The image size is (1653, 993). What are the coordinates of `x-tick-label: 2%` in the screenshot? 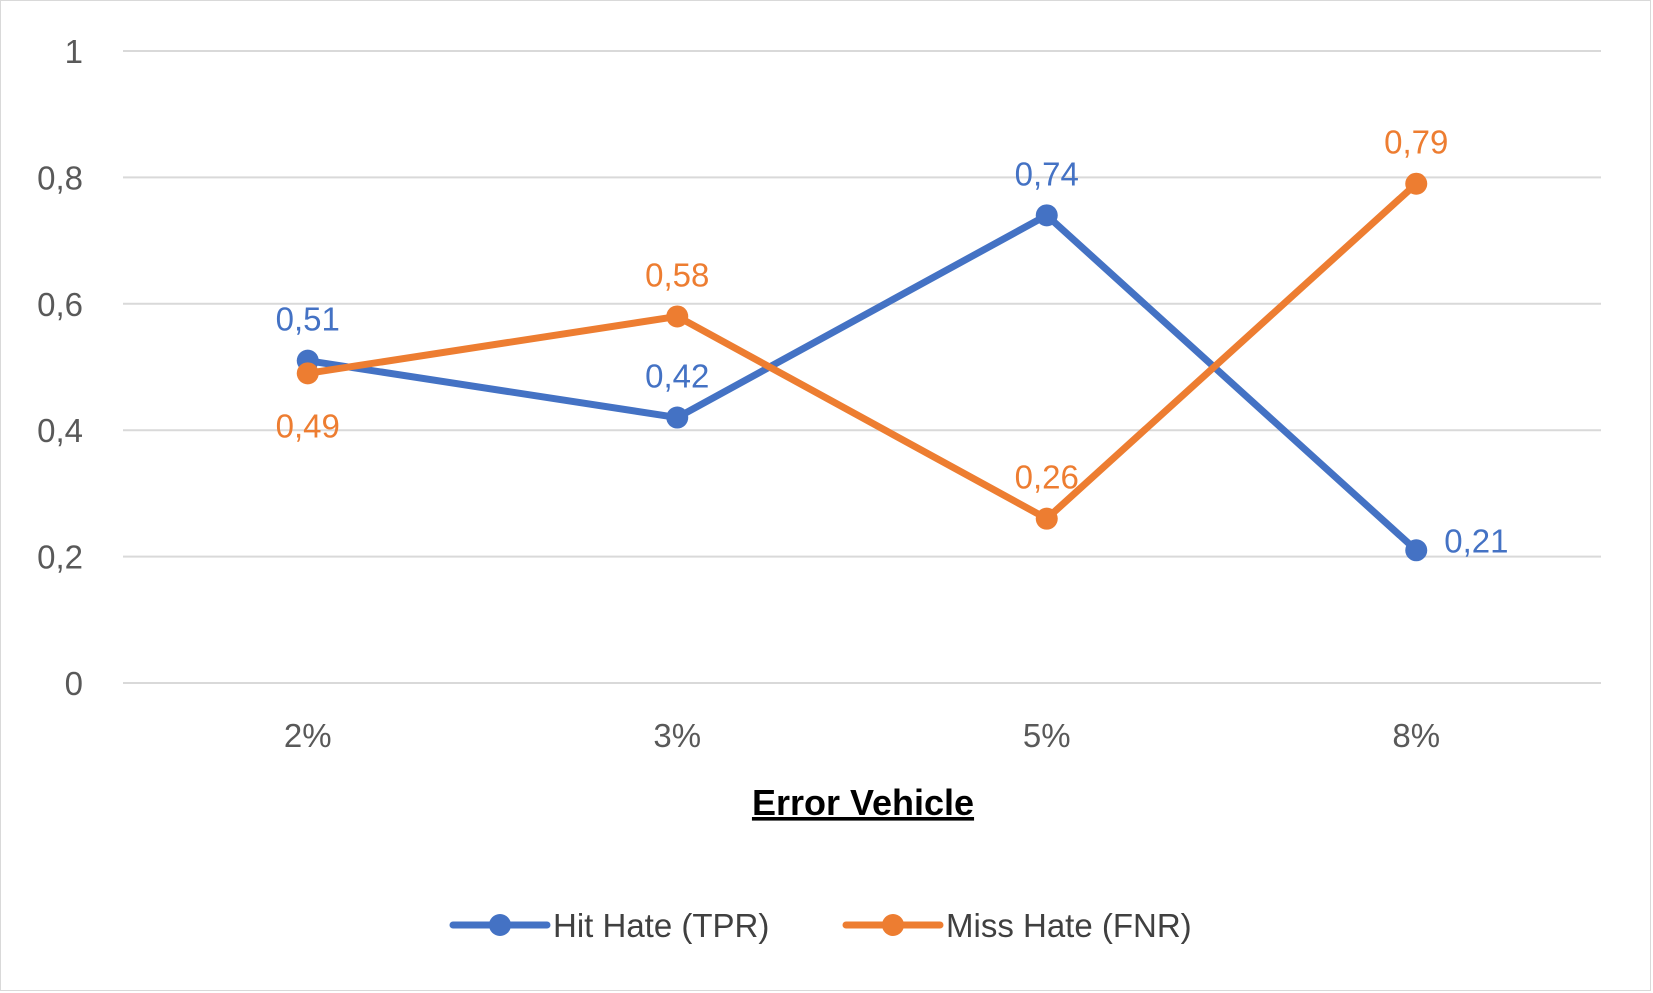 It's located at (308, 735).